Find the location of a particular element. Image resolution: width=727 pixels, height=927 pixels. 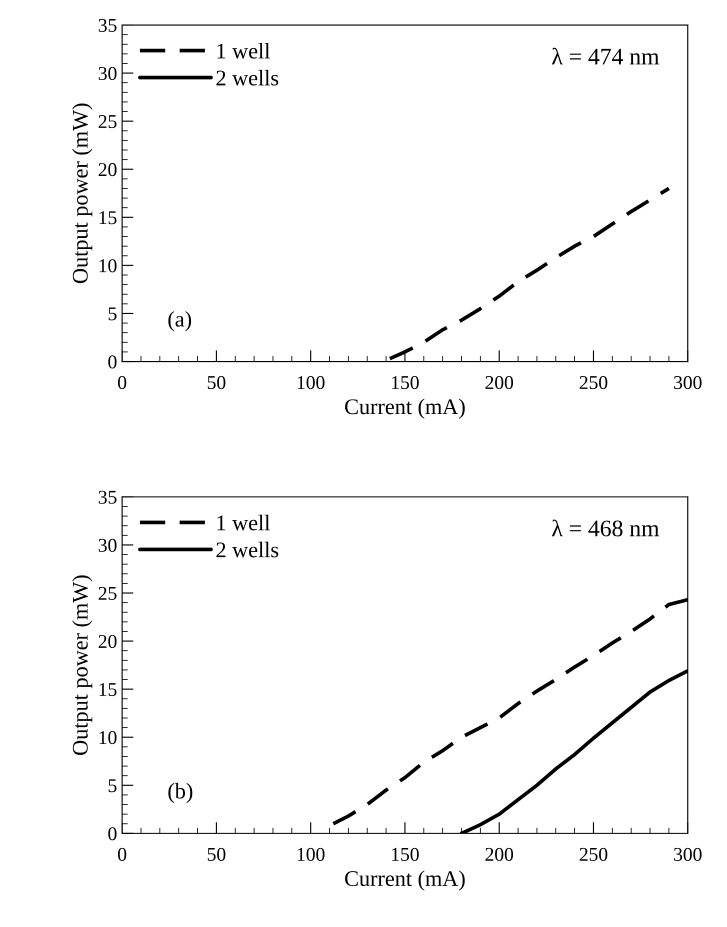

annotation: (b) is located at coordinates (180, 793).